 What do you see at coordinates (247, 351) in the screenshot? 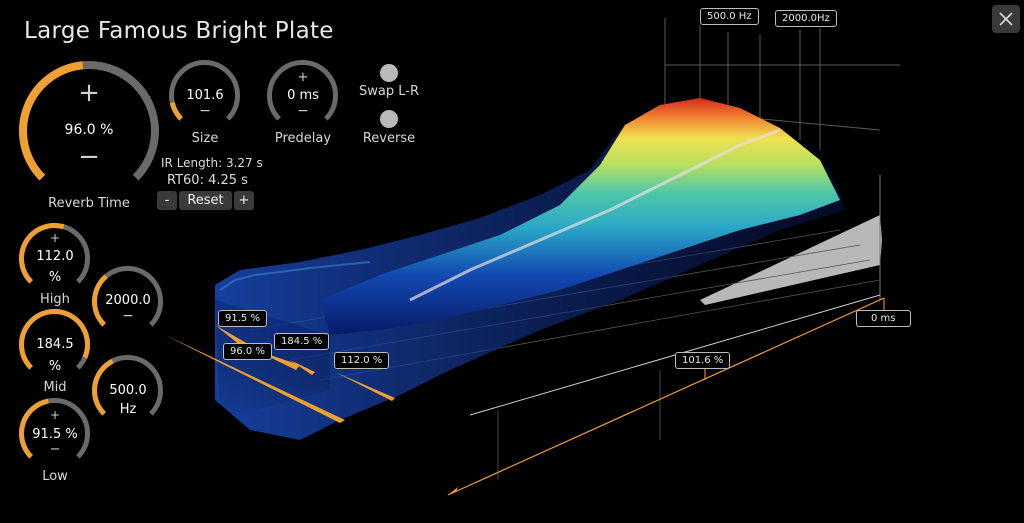
I see `reverb-band-tag: 96.0 %` at bounding box center [247, 351].